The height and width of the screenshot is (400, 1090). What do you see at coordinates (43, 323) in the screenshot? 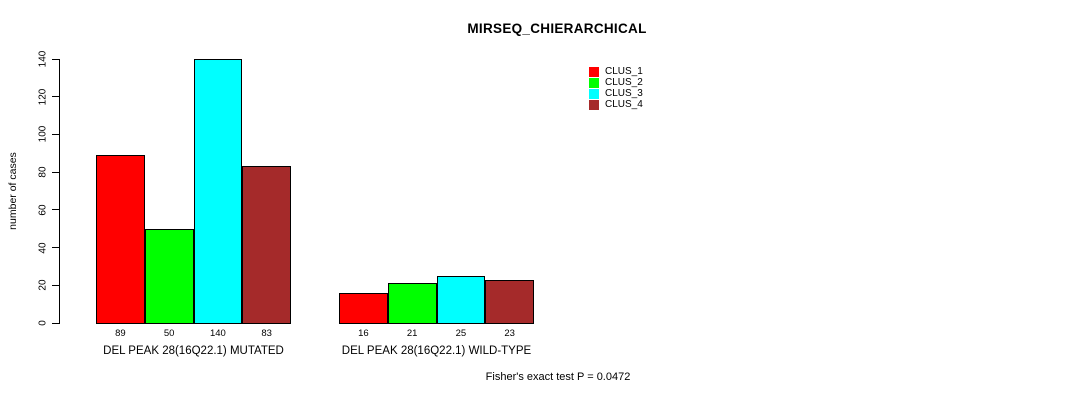
I see `y-tick-label: 0` at bounding box center [43, 323].